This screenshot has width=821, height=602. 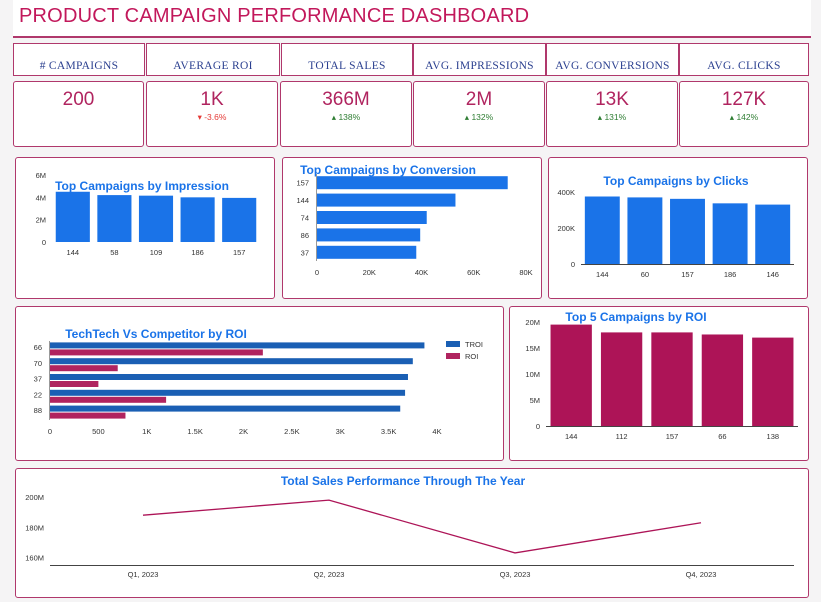 What do you see at coordinates (422, 526) in the screenshot?
I see `series-line` at bounding box center [422, 526].